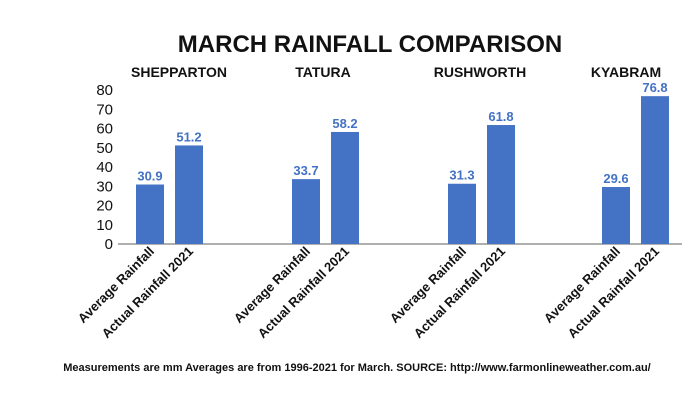 The width and height of the screenshot is (696, 417). I want to click on value-label: 30.9, so click(149, 176).